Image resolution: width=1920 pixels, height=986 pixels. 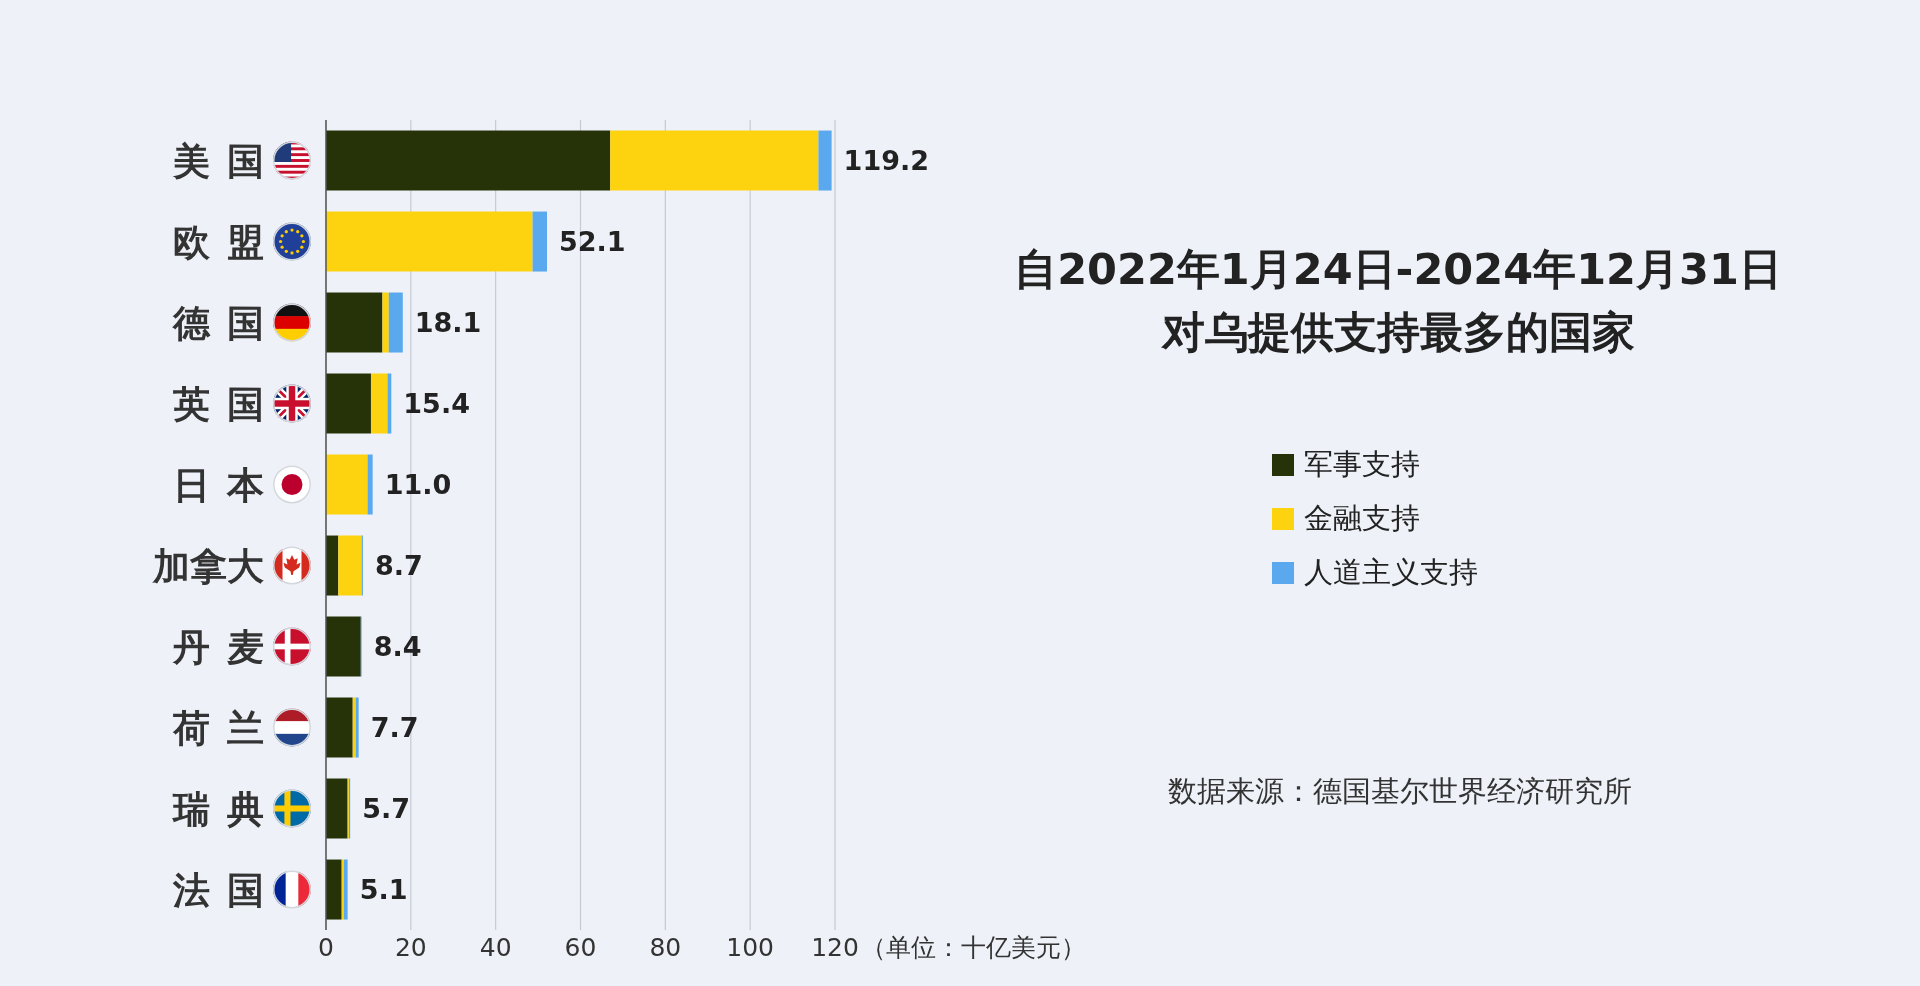 What do you see at coordinates (386, 809) in the screenshot?
I see `total-label: 5.7` at bounding box center [386, 809].